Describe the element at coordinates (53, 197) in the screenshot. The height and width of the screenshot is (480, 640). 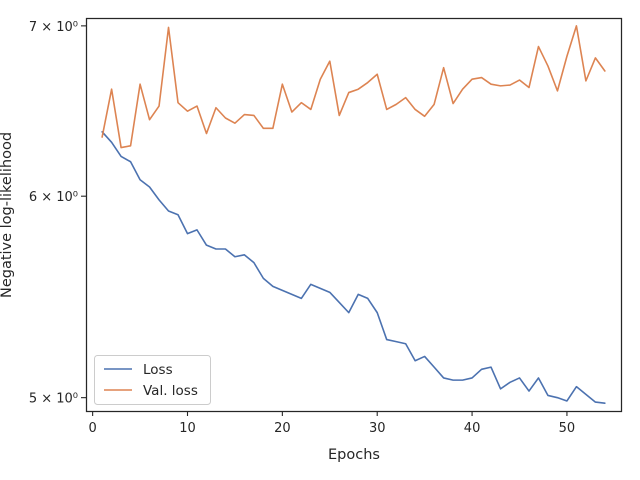
I see `y-tick-label: 6 × 10⁰` at that location.